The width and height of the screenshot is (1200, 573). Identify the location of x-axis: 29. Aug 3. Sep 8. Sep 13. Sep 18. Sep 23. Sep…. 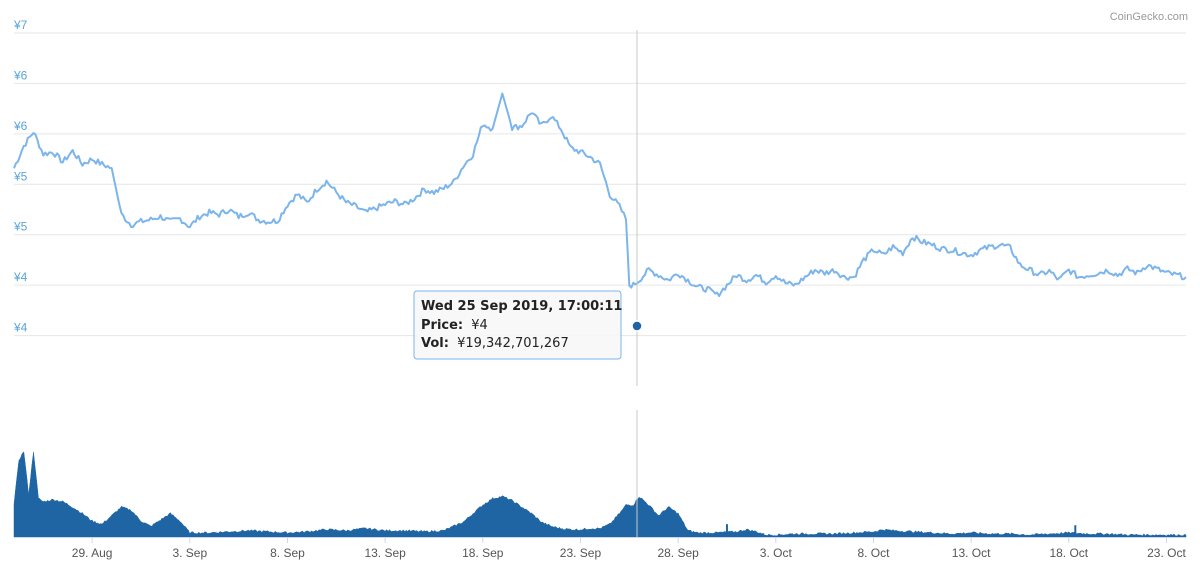
(600, 548).